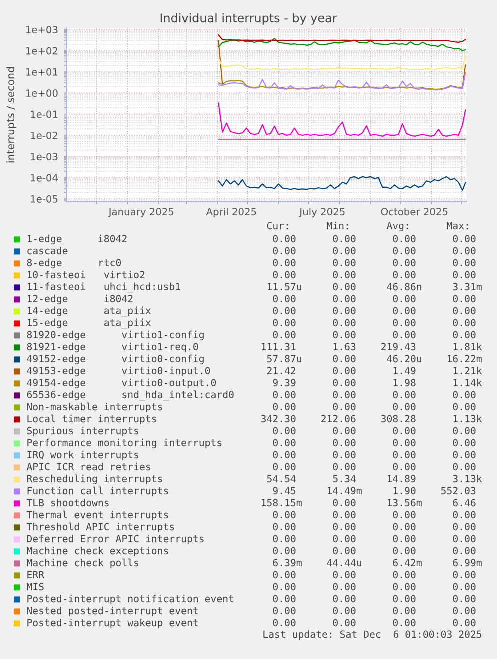 The image size is (497, 659). What do you see at coordinates (337, 226) in the screenshot?
I see `text: Min:` at bounding box center [337, 226].